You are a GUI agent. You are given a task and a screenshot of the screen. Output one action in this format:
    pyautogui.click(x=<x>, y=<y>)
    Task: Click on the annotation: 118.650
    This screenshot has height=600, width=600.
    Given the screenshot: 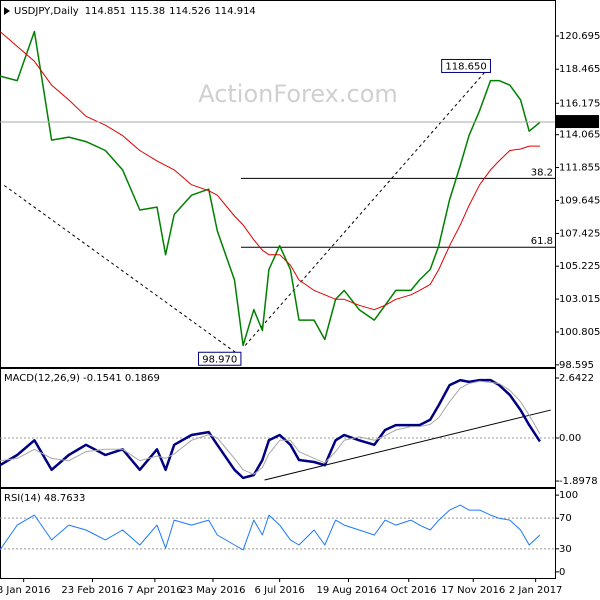 What is the action you would take?
    pyautogui.click(x=465, y=66)
    